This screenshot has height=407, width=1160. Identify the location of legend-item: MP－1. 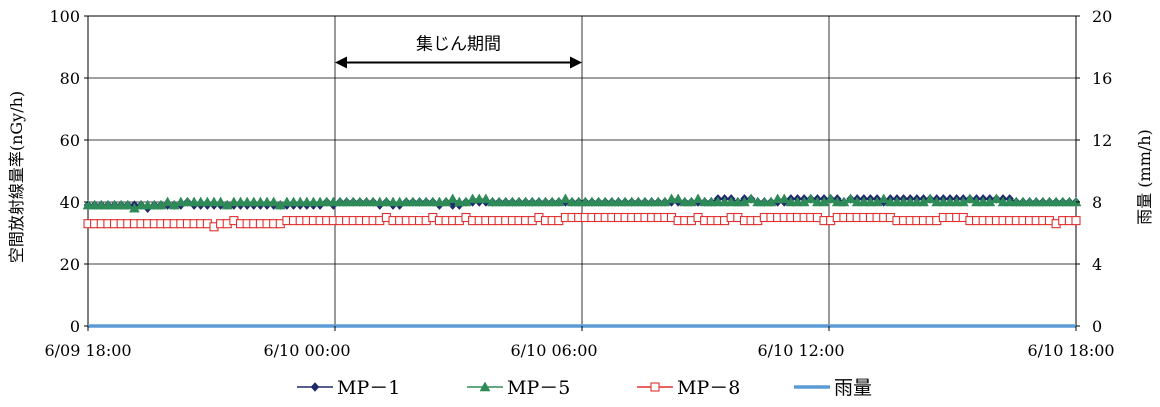
(348, 388).